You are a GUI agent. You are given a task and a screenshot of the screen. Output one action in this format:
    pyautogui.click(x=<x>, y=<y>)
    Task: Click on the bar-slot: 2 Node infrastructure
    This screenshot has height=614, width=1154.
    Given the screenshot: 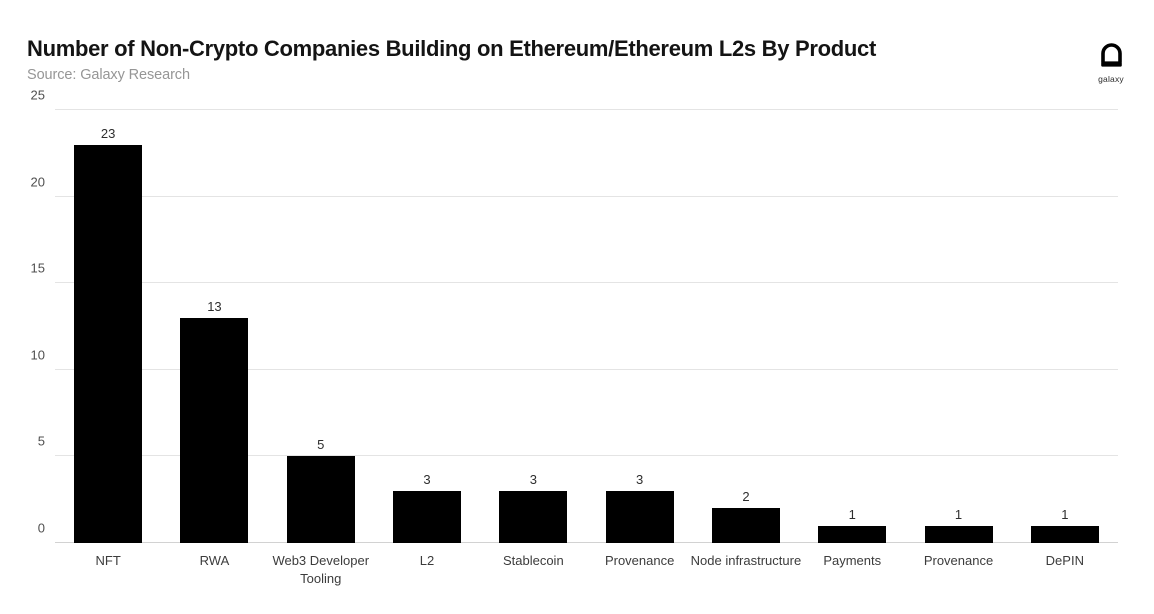 What is the action you would take?
    pyautogui.click(x=746, y=339)
    